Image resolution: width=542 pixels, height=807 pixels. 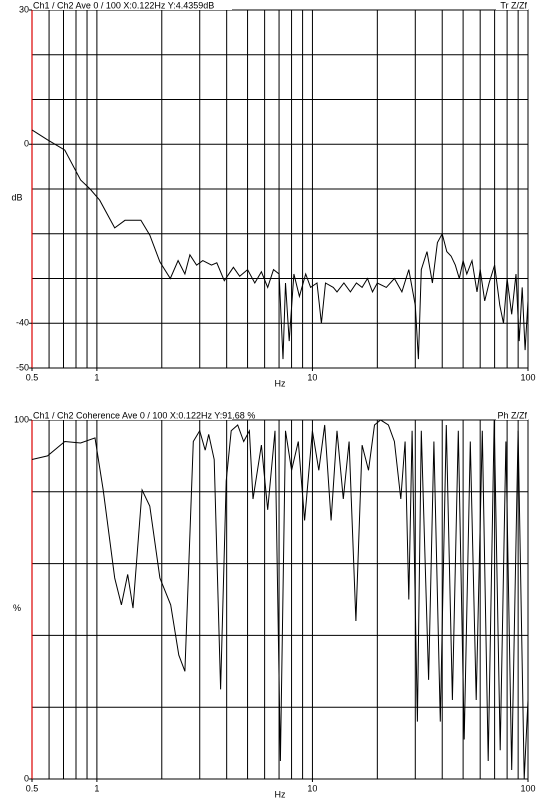 I want to click on y-tick-label: 30, so click(x=24, y=9).